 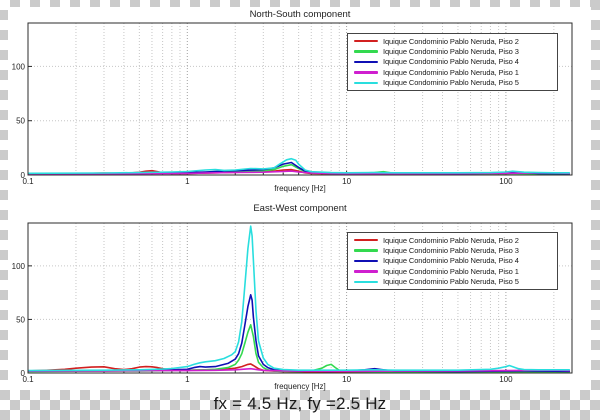 What do you see at coordinates (300, 403) in the screenshot?
I see `fundamental-frequencies-caption: fx = 4.5 Hz, fy =2.5 Hz` at bounding box center [300, 403].